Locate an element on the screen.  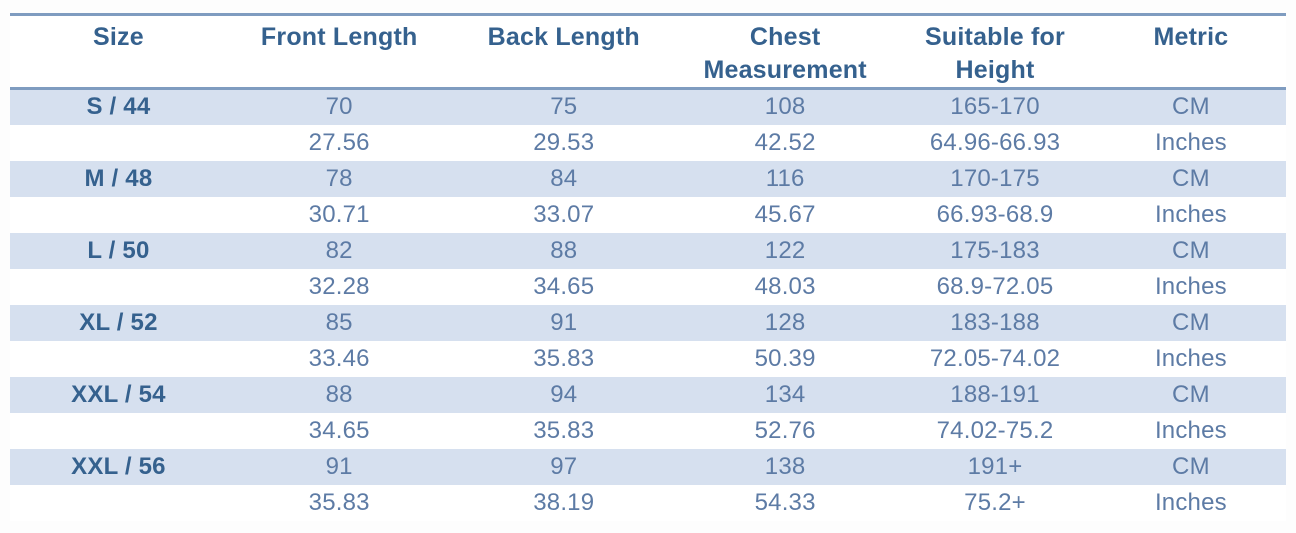
cell-front-length: 91 is located at coordinates (339, 466).